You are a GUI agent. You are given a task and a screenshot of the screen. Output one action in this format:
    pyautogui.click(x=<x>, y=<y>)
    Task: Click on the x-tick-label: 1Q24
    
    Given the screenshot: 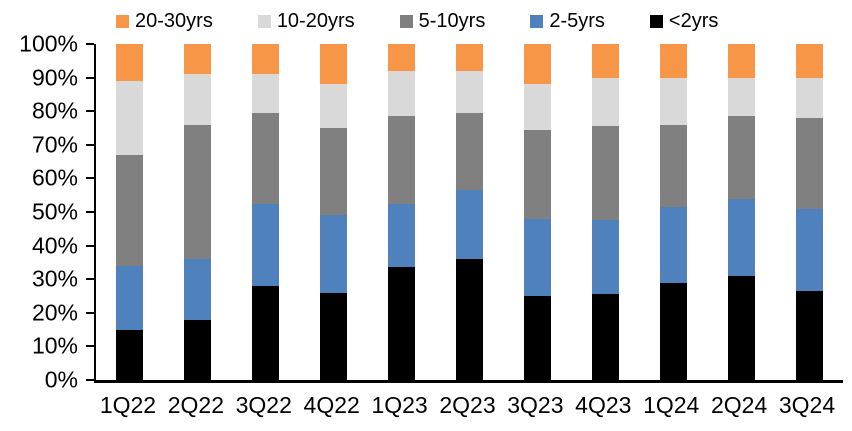 What is the action you would take?
    pyautogui.click(x=671, y=405)
    